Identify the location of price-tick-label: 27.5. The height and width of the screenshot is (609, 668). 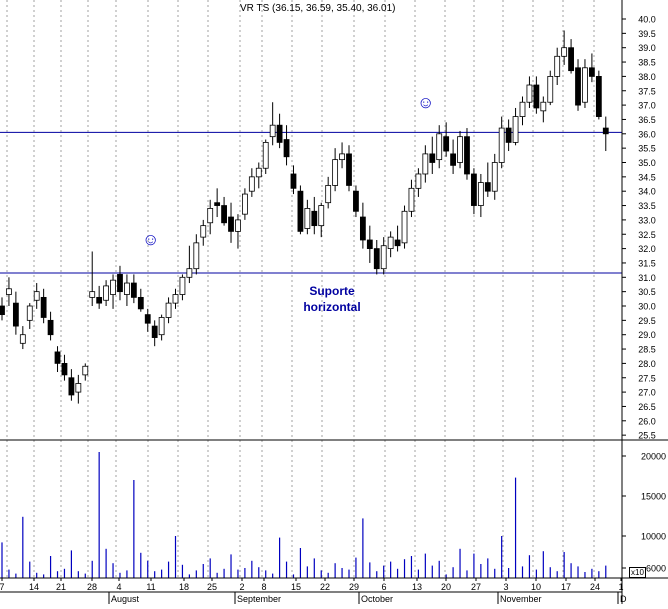
(647, 378).